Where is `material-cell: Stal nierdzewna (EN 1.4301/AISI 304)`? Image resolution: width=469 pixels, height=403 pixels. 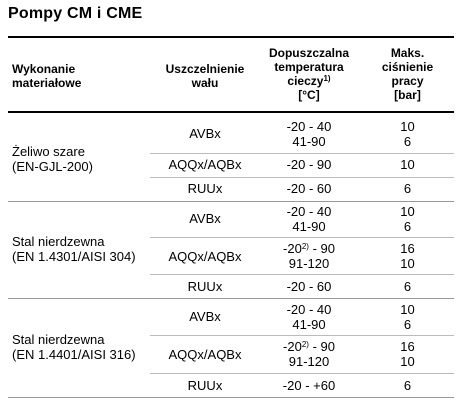
material-cell: Stal nierdzewna (EN 1.4301/AISI 304) is located at coordinates (74, 249).